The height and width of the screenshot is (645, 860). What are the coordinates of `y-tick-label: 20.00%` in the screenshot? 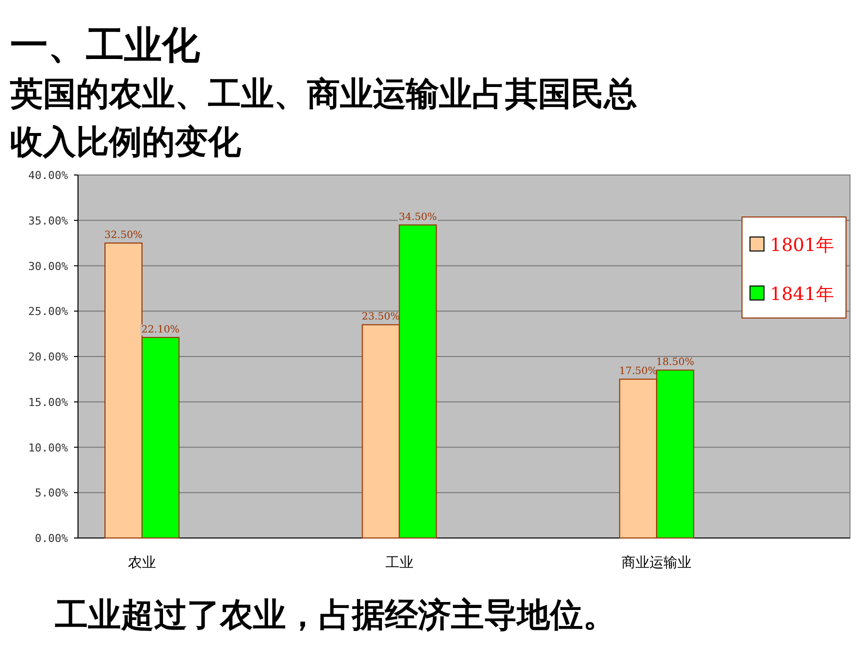 It's located at (48, 357).